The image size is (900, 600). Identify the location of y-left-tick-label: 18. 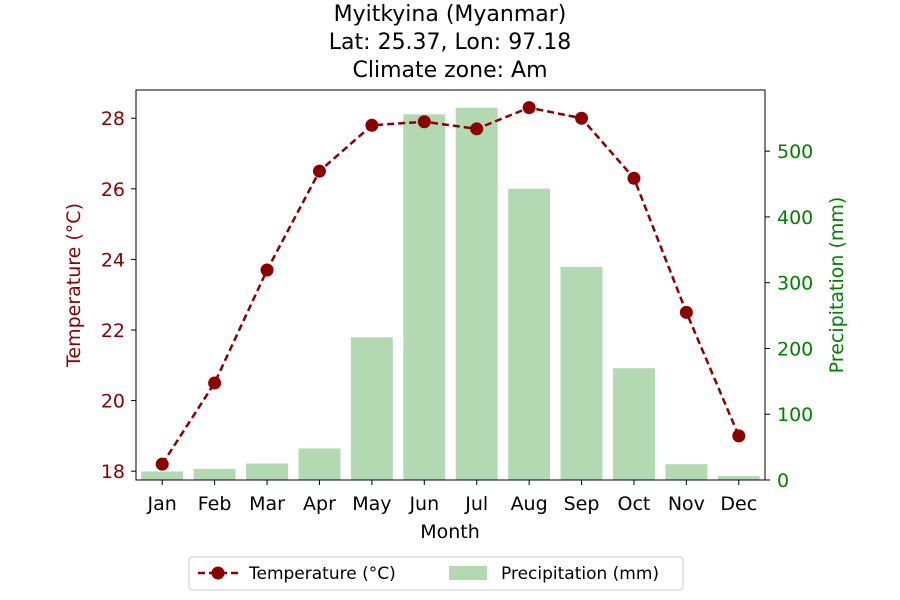
(113, 472).